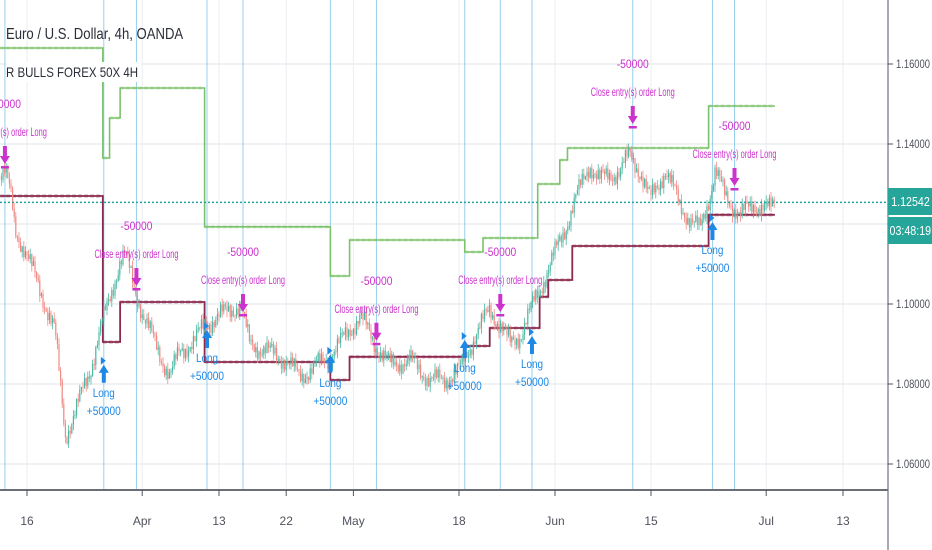 Image resolution: width=932 pixels, height=550 pixels. I want to click on exit-marker-bar, so click(632, 127).